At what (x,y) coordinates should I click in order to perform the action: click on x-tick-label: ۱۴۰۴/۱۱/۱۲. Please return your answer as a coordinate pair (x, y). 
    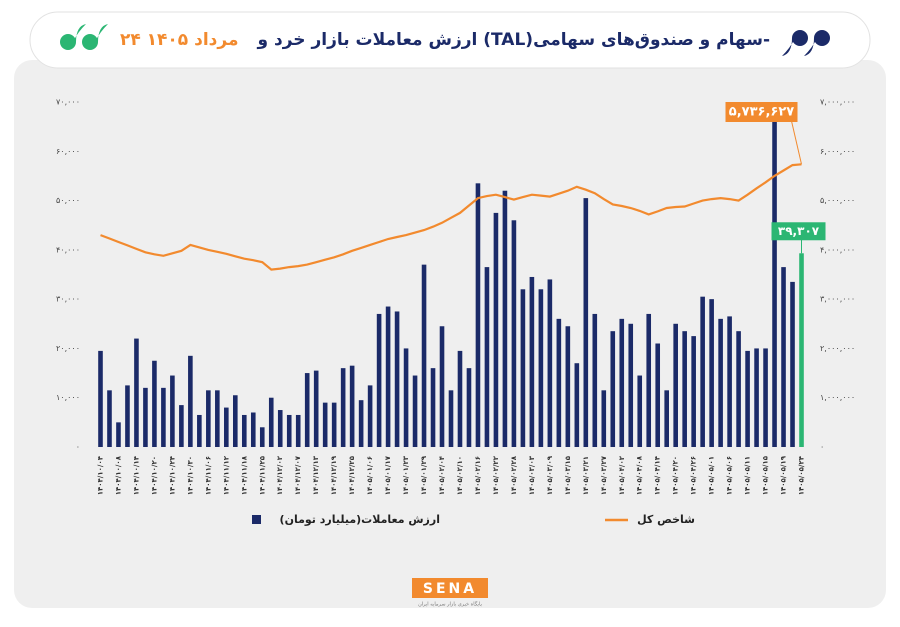
    Looking at the image, I should click on (226, 475).